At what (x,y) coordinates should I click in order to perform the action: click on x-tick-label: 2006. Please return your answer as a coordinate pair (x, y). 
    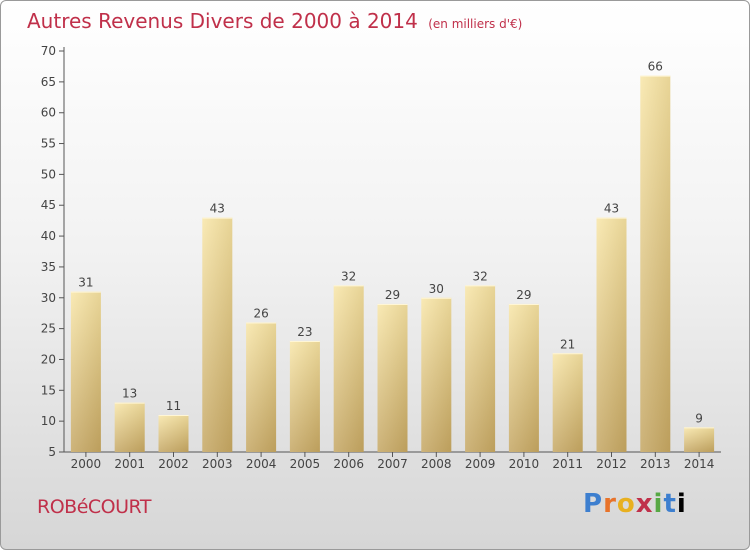
    Looking at the image, I should click on (348, 464).